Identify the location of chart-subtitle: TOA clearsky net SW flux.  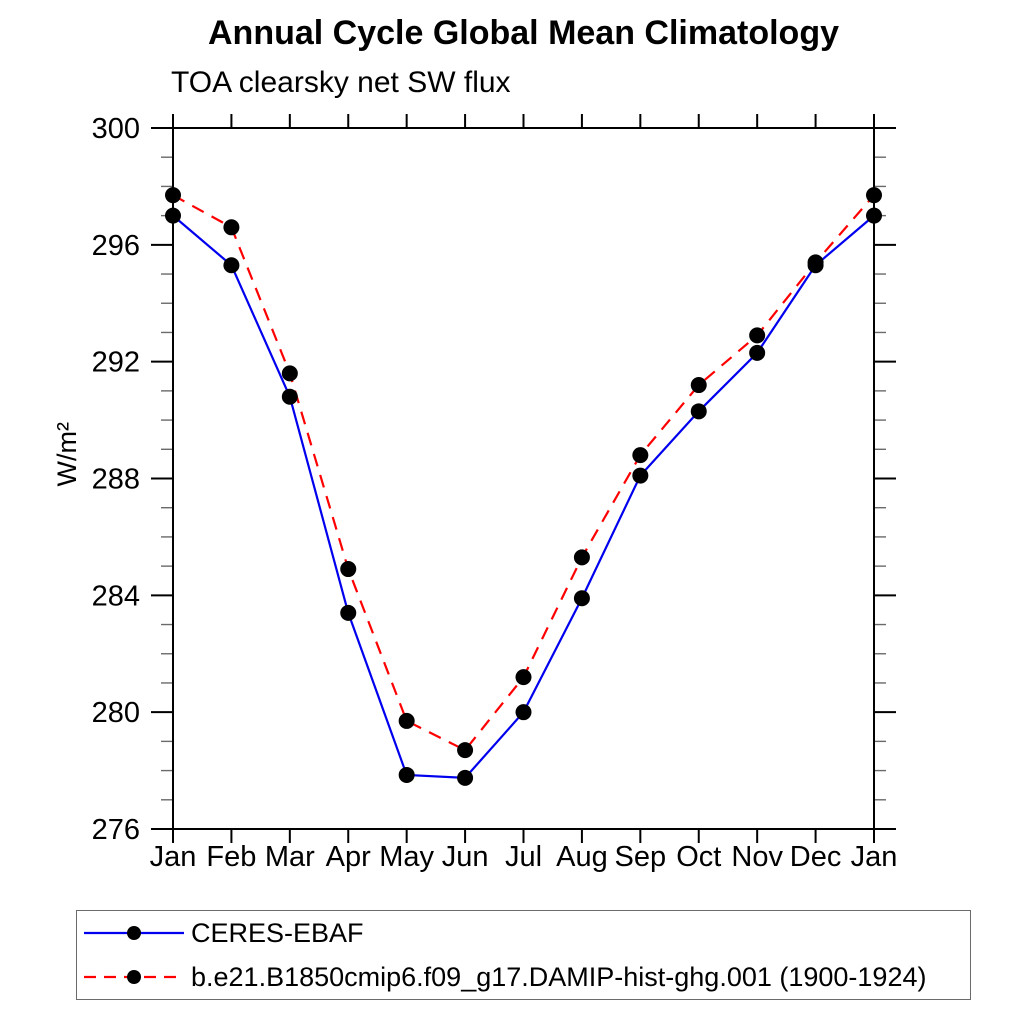
(341, 82).